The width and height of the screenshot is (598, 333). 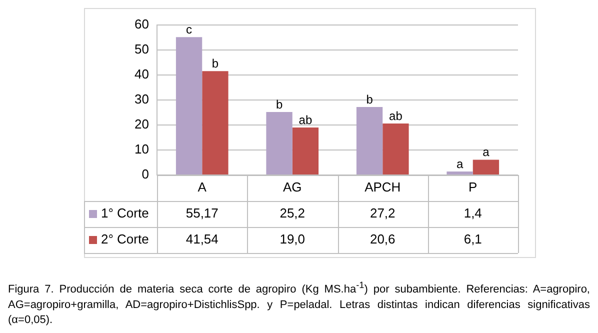 What do you see at coordinates (473, 239) in the screenshot?
I see `data-label: 6,1` at bounding box center [473, 239].